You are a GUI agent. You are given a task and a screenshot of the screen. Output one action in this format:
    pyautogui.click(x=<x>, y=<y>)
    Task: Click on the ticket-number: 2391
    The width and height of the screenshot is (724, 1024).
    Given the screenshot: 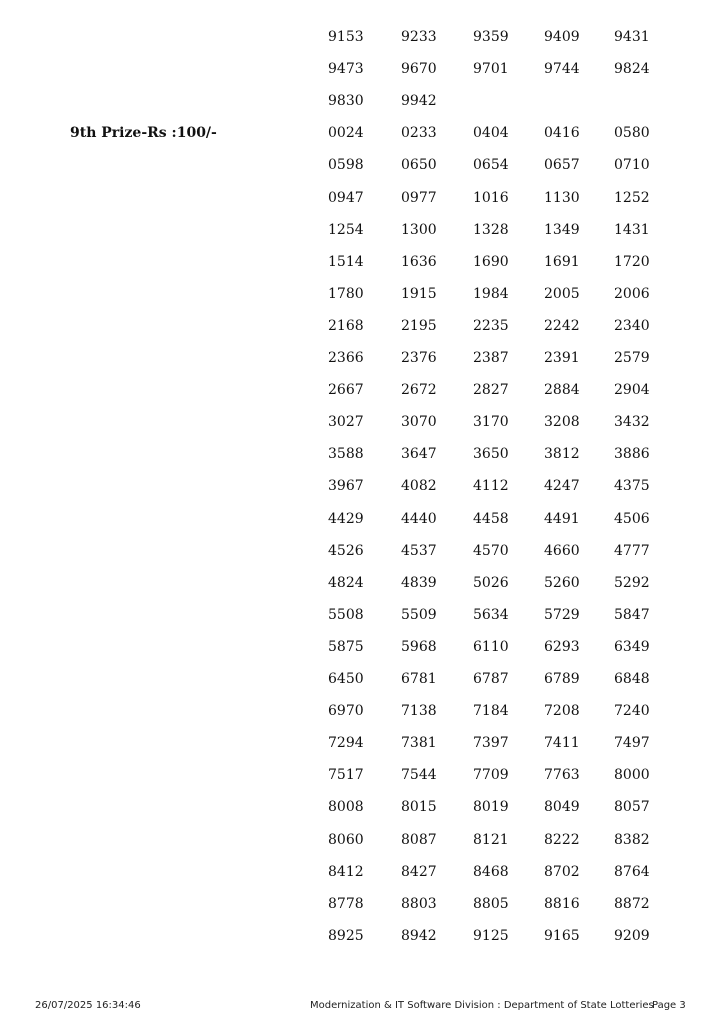 What is the action you would take?
    pyautogui.click(x=562, y=358)
    